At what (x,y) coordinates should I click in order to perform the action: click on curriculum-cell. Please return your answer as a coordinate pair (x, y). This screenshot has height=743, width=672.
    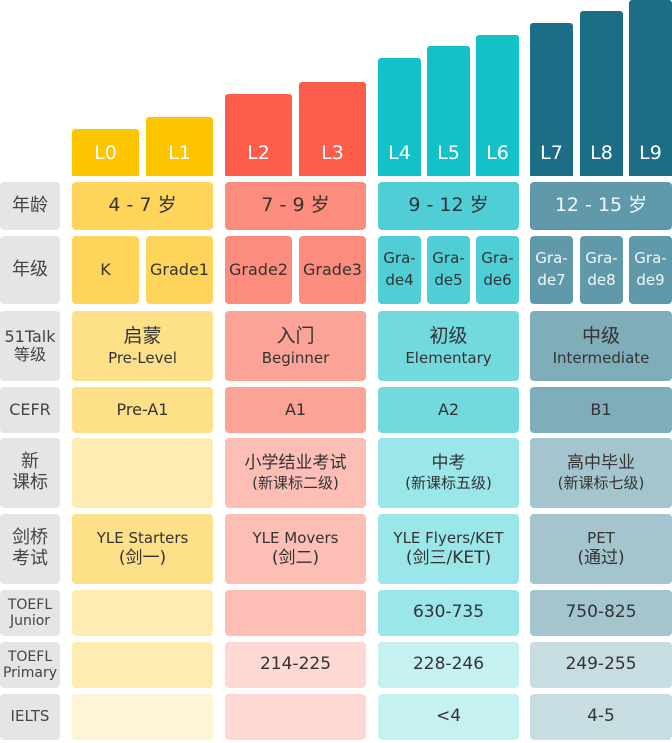
    Looking at the image, I should click on (142, 473).